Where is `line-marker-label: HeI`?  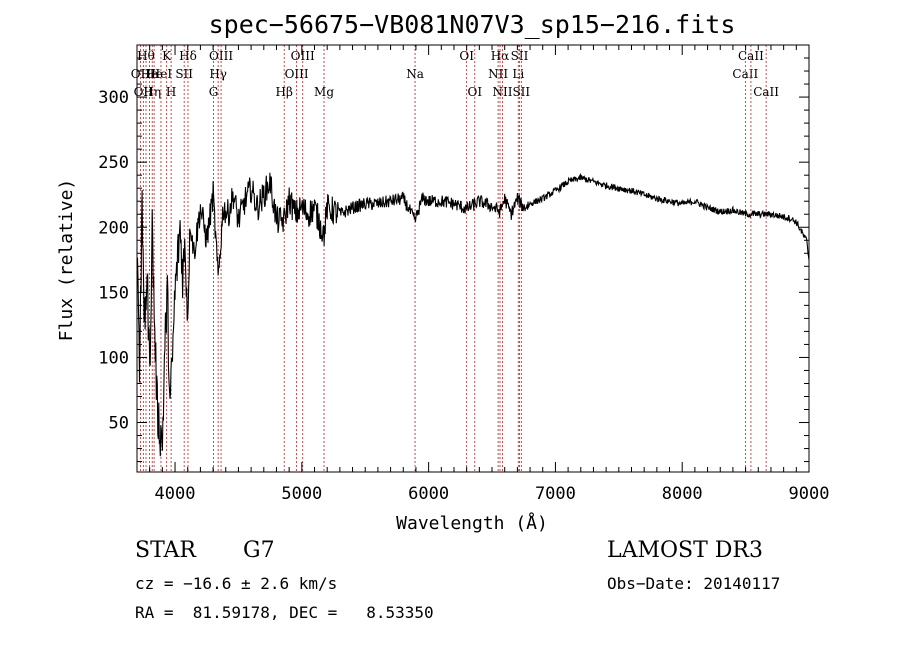
line-marker-label: HeI is located at coordinates (161, 74).